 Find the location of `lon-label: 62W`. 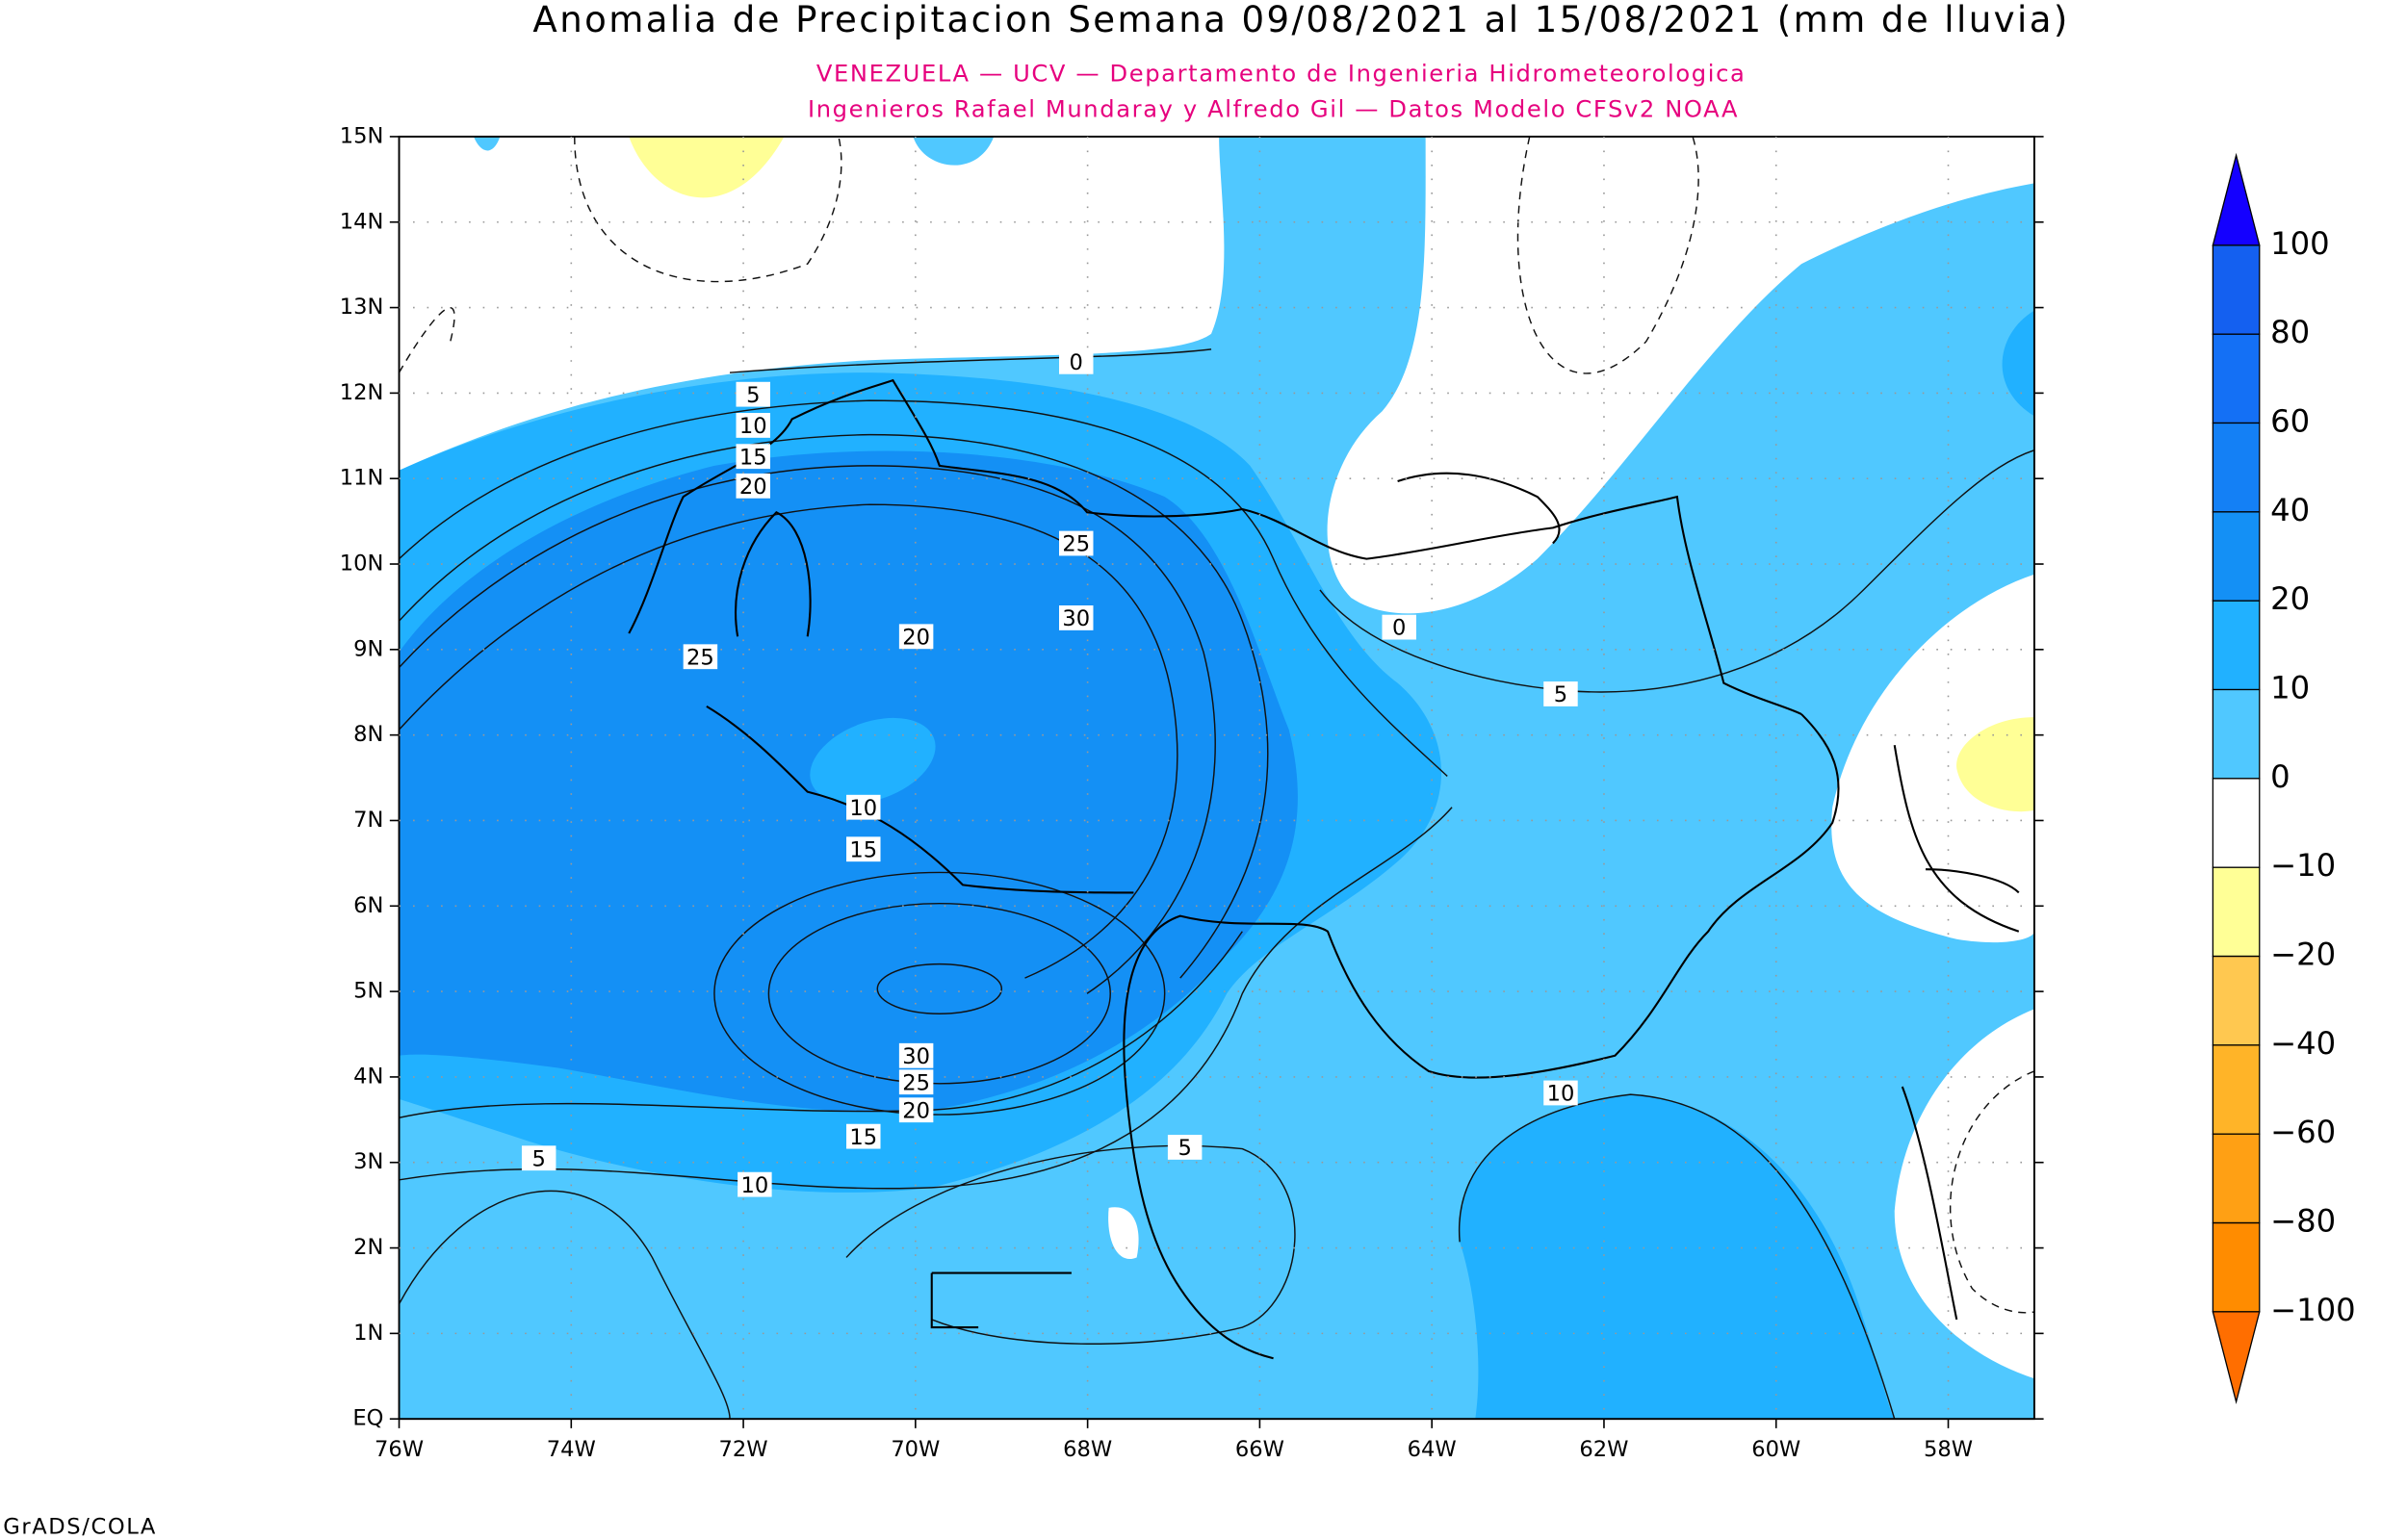

lon-label: 62W is located at coordinates (1603, 1449).